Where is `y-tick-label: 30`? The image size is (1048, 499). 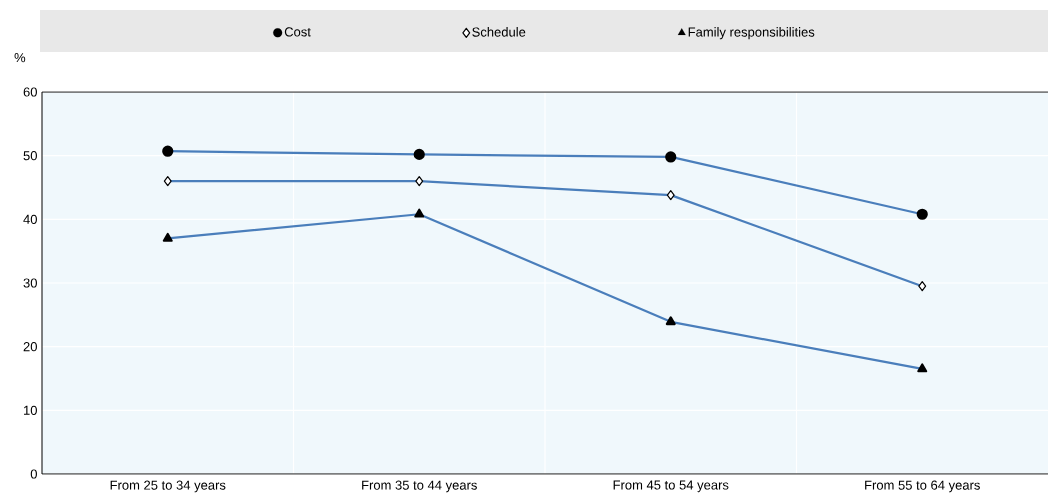 y-tick-label: 30 is located at coordinates (30, 283).